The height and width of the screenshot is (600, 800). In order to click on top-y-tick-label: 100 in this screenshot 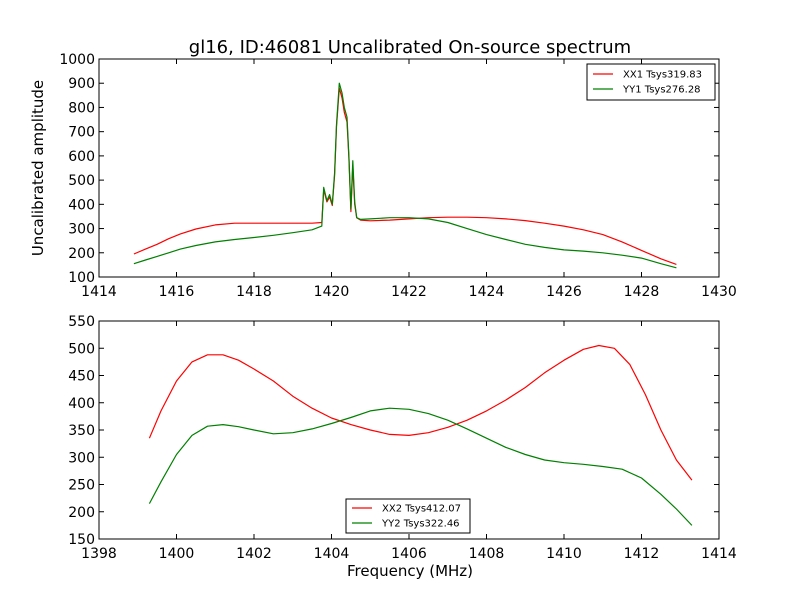, I will do `click(81, 278)`.